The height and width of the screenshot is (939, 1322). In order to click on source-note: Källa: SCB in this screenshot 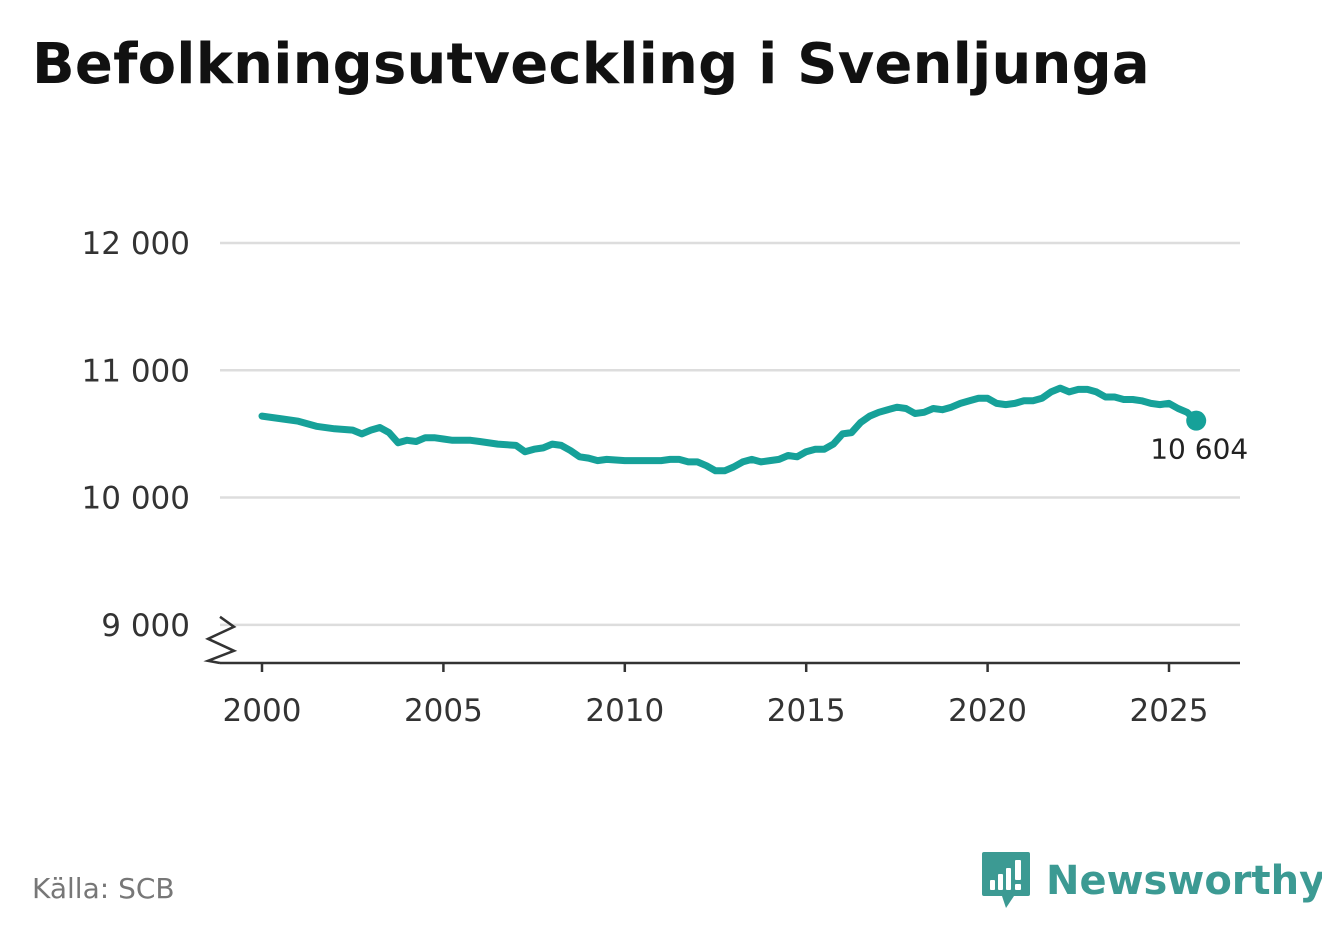, I will do `click(103, 888)`.